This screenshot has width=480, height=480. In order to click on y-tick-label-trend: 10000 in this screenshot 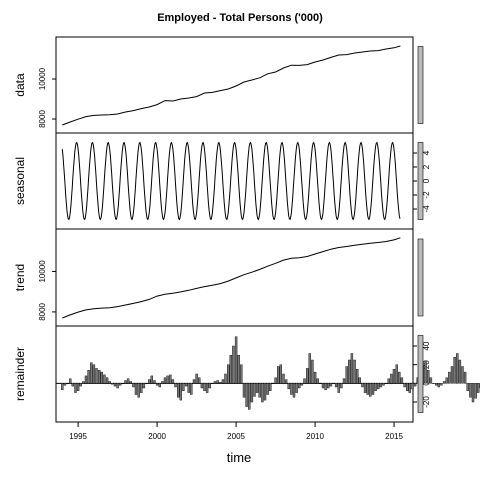, I will do `click(42, 271)`.